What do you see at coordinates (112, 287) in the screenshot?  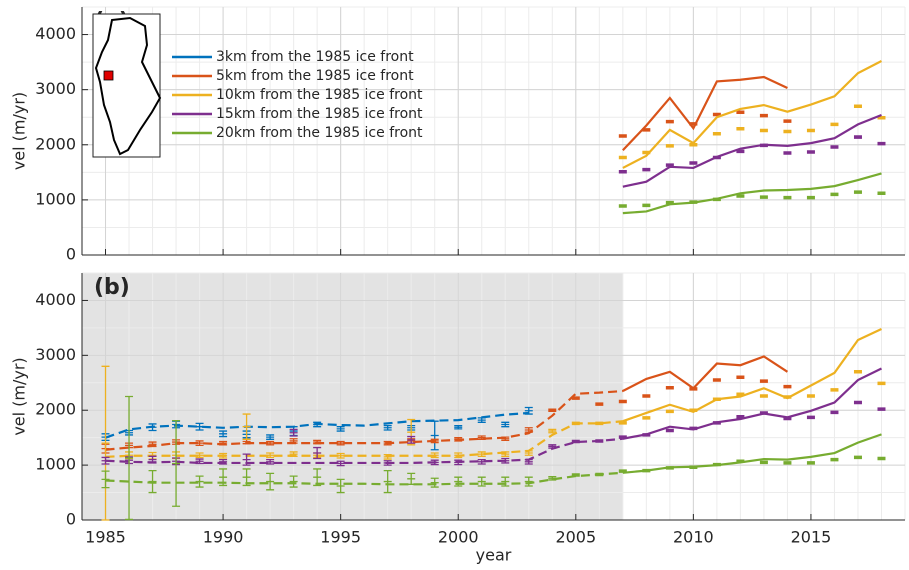 I see `panel-label: (b)` at bounding box center [112, 287].